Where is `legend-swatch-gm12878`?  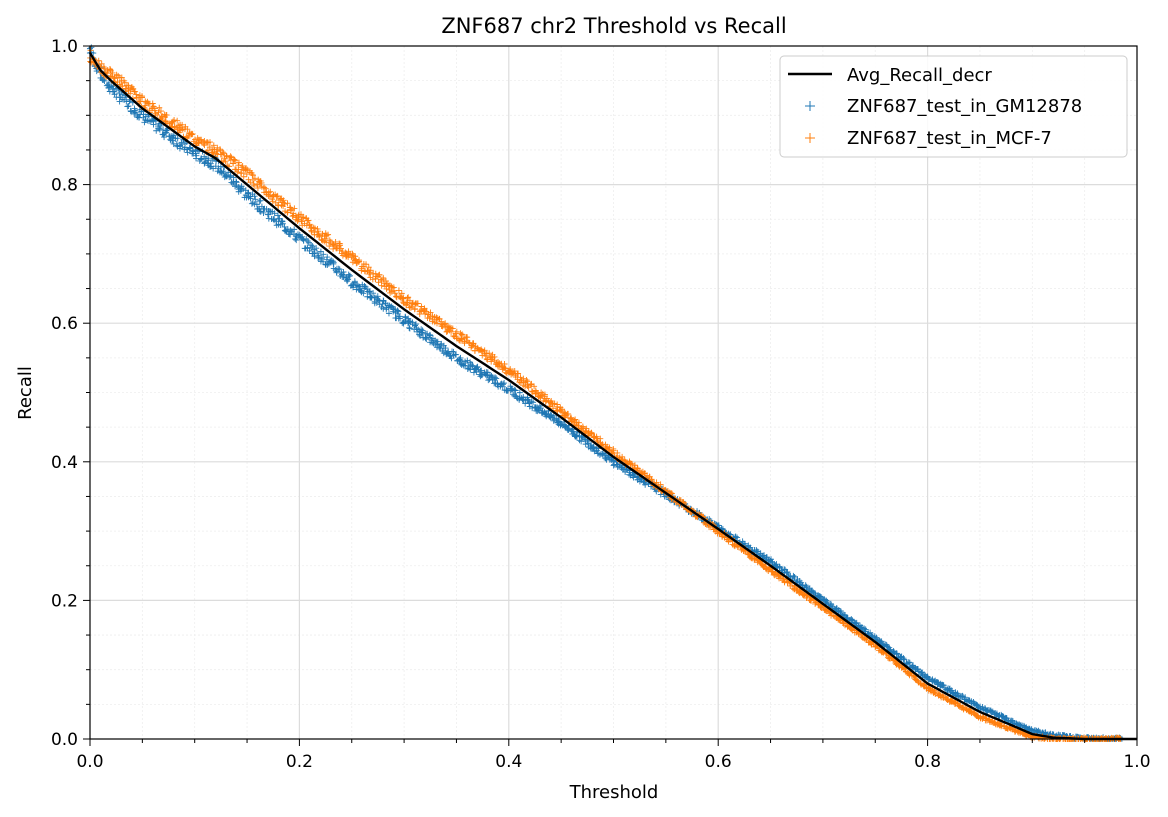
legend-swatch-gm12878 is located at coordinates (810, 106).